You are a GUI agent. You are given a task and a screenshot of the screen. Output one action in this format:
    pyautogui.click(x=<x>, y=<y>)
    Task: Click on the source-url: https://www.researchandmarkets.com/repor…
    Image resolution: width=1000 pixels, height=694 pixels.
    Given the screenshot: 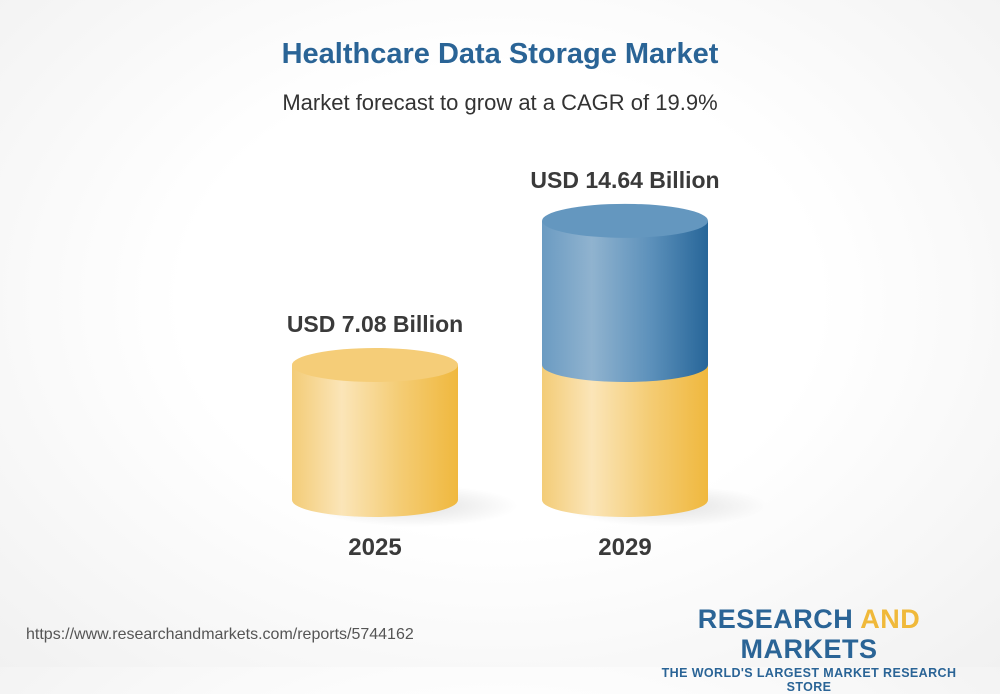 What is the action you would take?
    pyautogui.click(x=220, y=634)
    